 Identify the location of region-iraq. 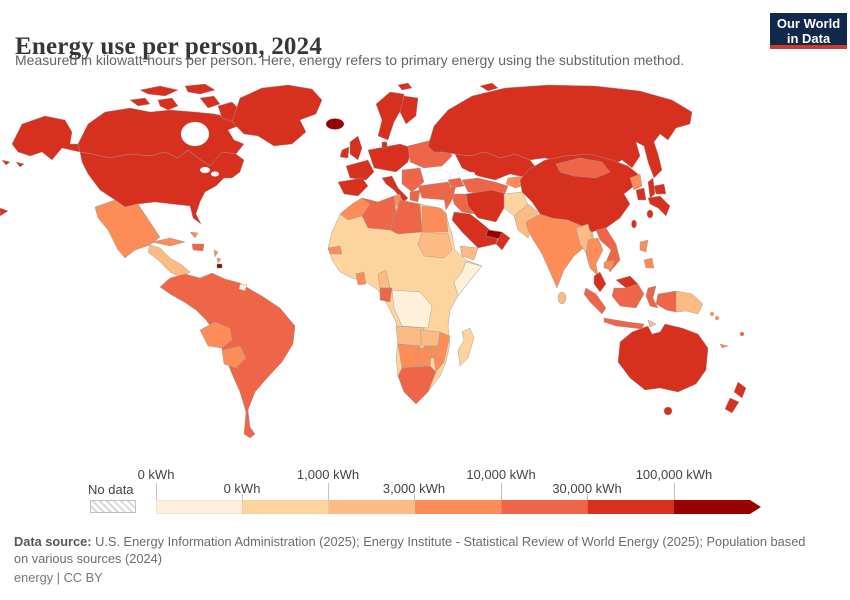
(463, 204).